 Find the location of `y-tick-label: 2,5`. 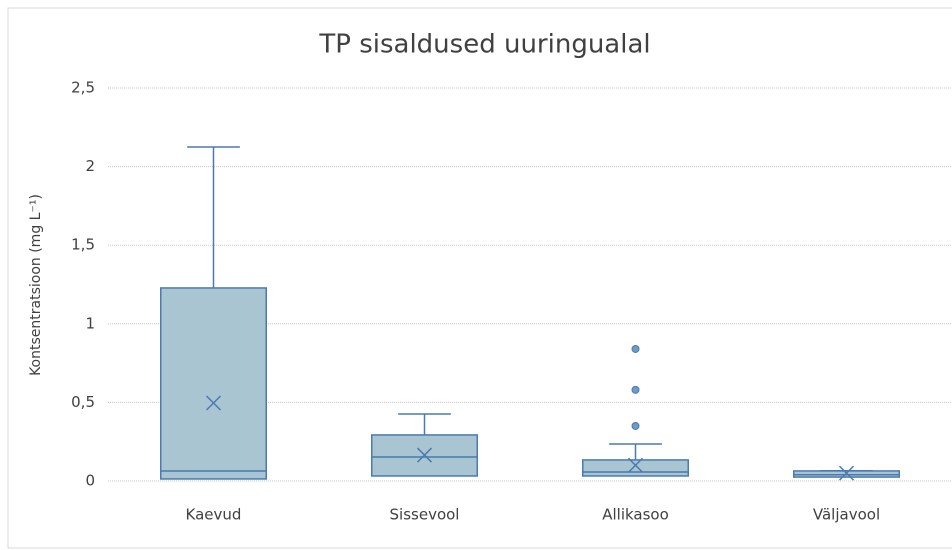

y-tick-label: 2,5 is located at coordinates (83, 88).